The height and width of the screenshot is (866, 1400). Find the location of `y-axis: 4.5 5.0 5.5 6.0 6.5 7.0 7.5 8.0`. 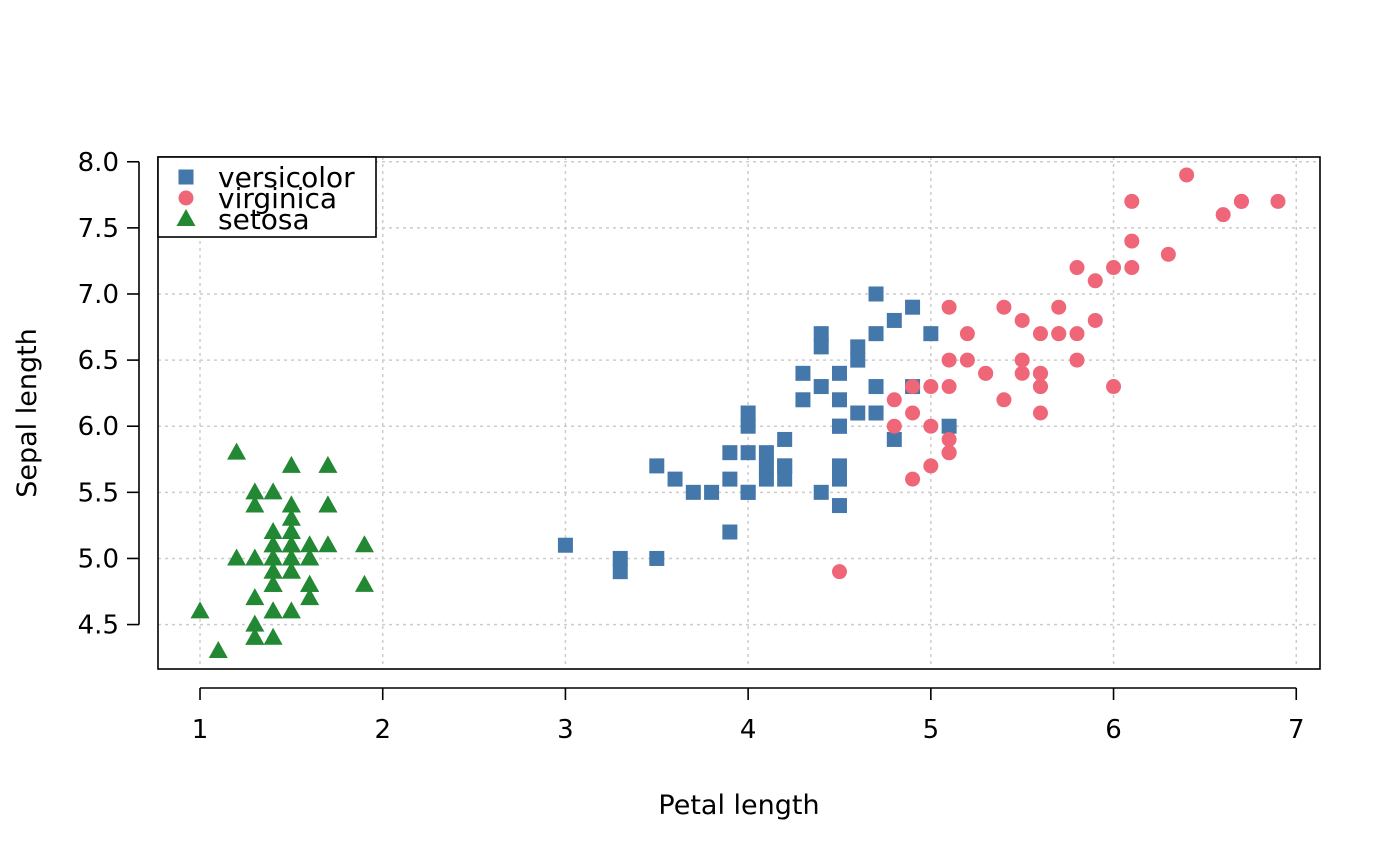

y-axis: 4.5 5.0 5.5 6.0 6.5 7.0 7.5 8.0 is located at coordinates (109, 394).